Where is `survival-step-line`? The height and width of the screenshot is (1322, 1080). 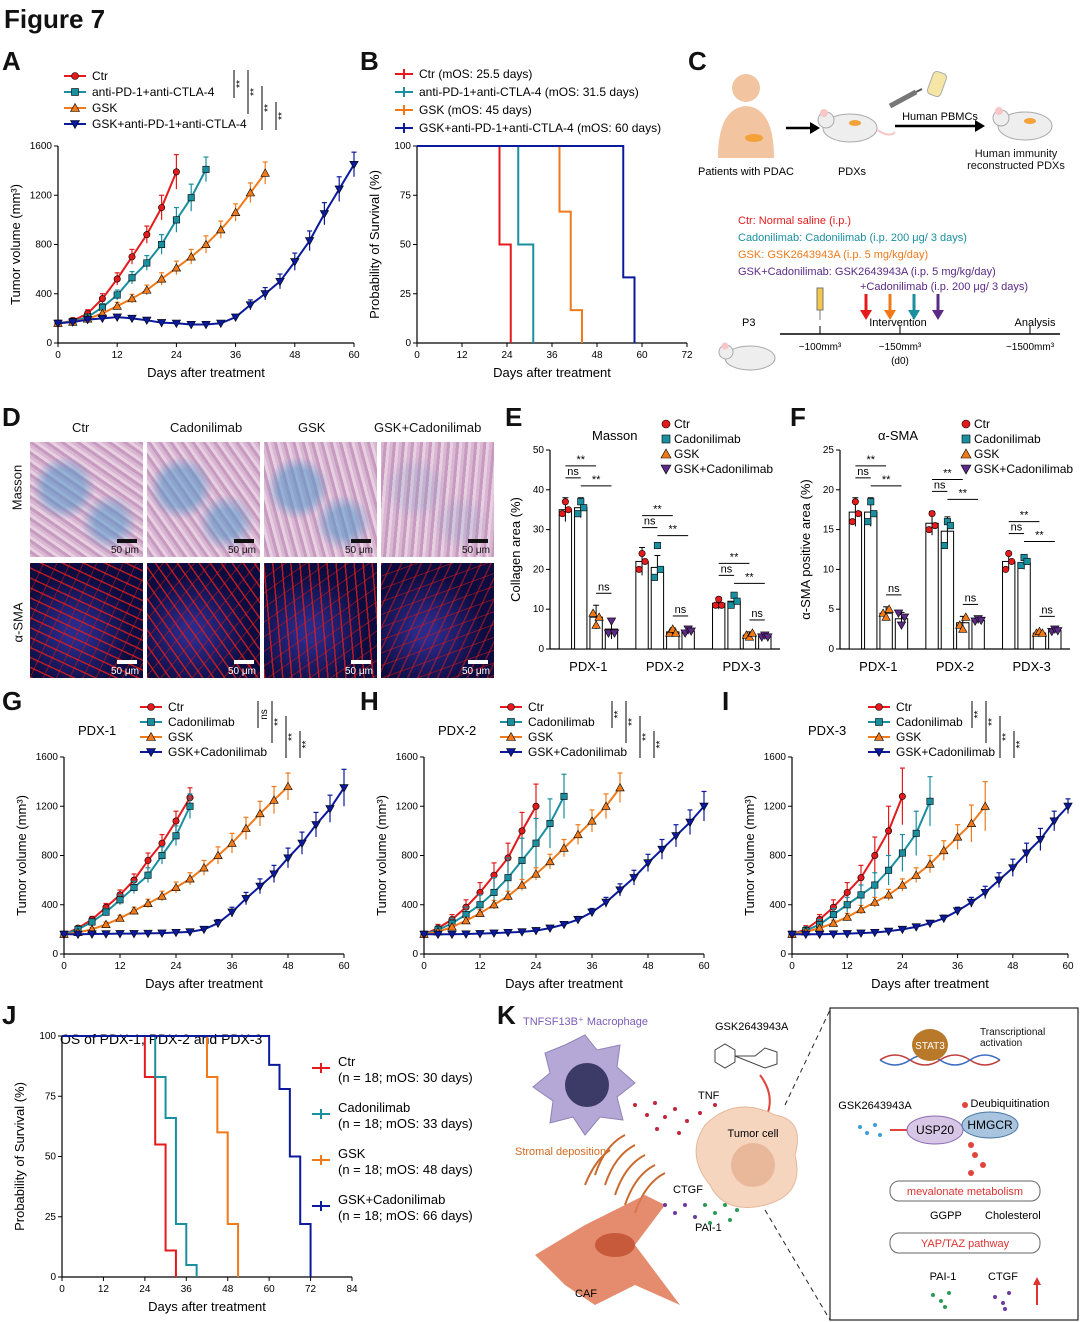 survival-step-line is located at coordinates (130, 1156).